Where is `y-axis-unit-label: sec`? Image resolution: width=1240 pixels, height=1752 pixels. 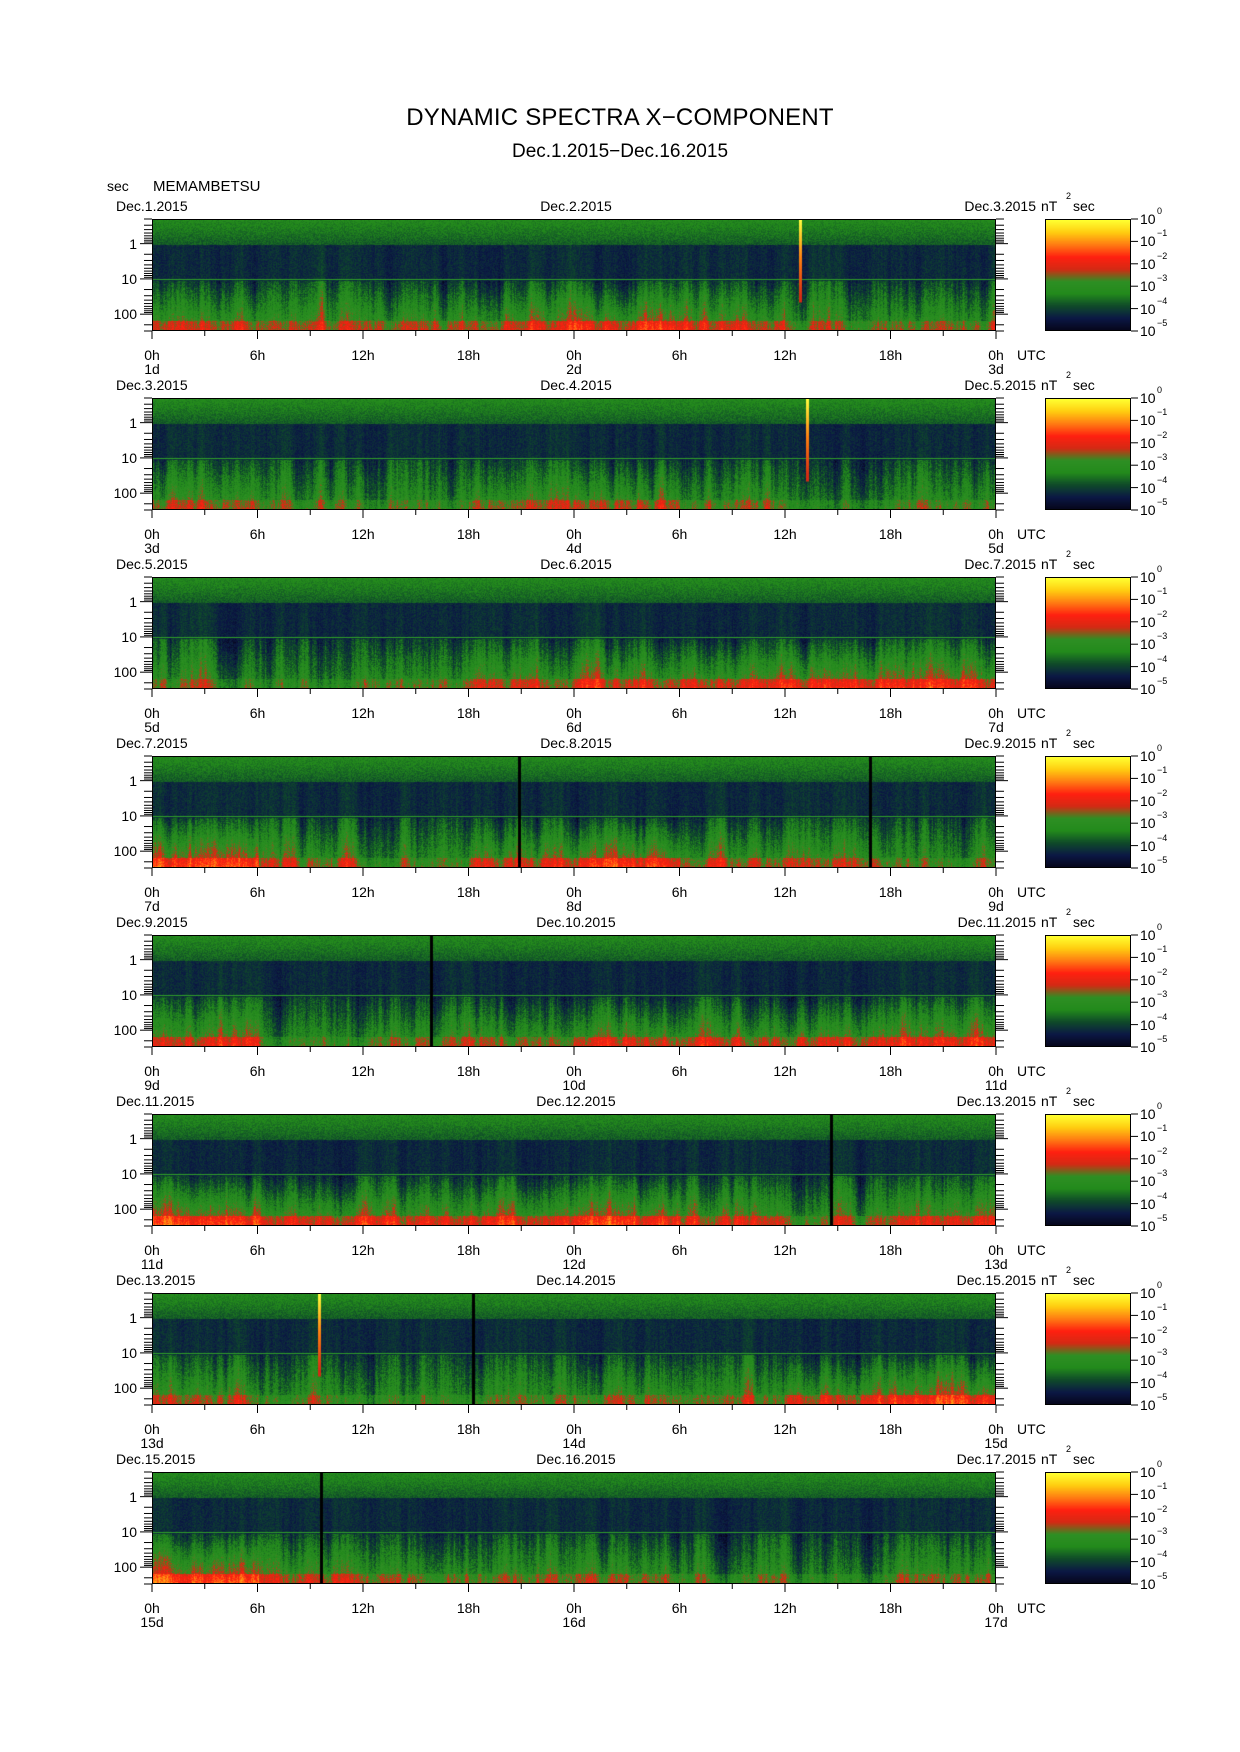 y-axis-unit-label: sec is located at coordinates (118, 186).